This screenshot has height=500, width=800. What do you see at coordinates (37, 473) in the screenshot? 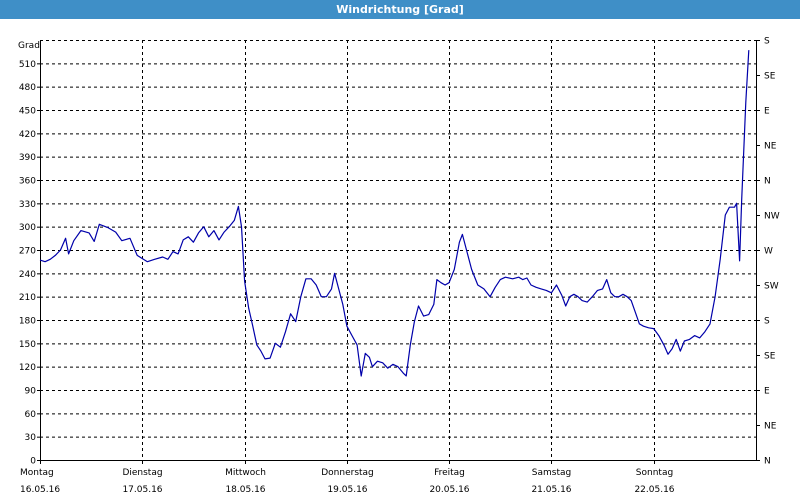
I see `x-tick-day-label: Montag` at bounding box center [37, 473].